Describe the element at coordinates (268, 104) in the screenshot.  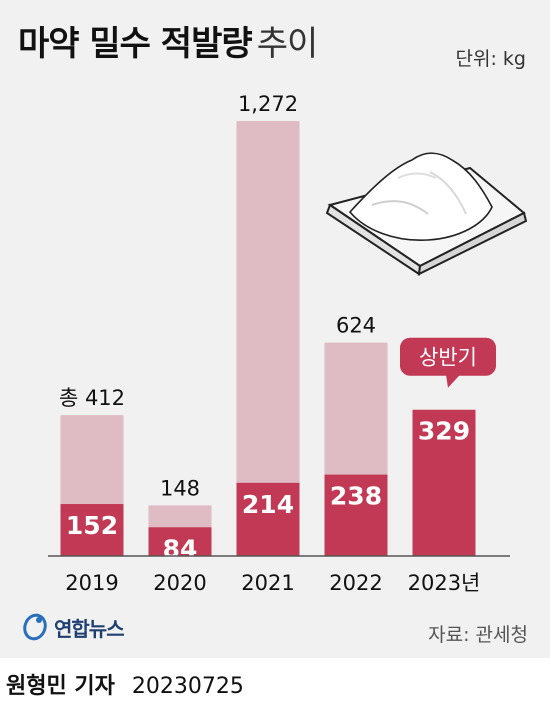
I see `total-label-2021: 1,272` at that location.